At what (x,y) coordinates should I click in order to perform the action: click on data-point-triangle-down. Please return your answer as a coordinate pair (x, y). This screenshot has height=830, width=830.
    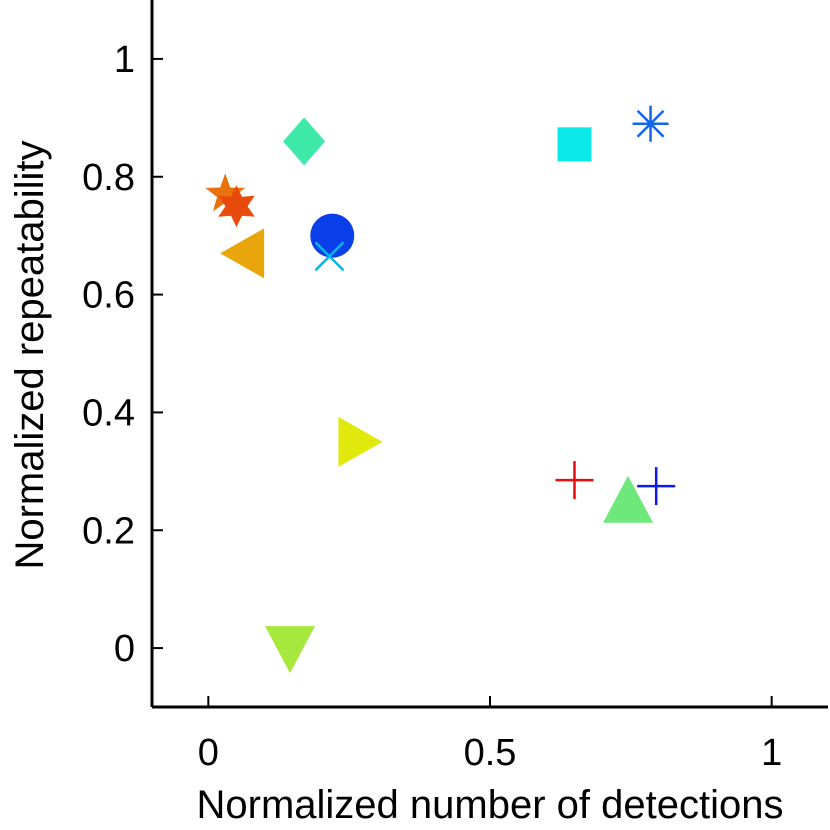
    Looking at the image, I should click on (290, 650).